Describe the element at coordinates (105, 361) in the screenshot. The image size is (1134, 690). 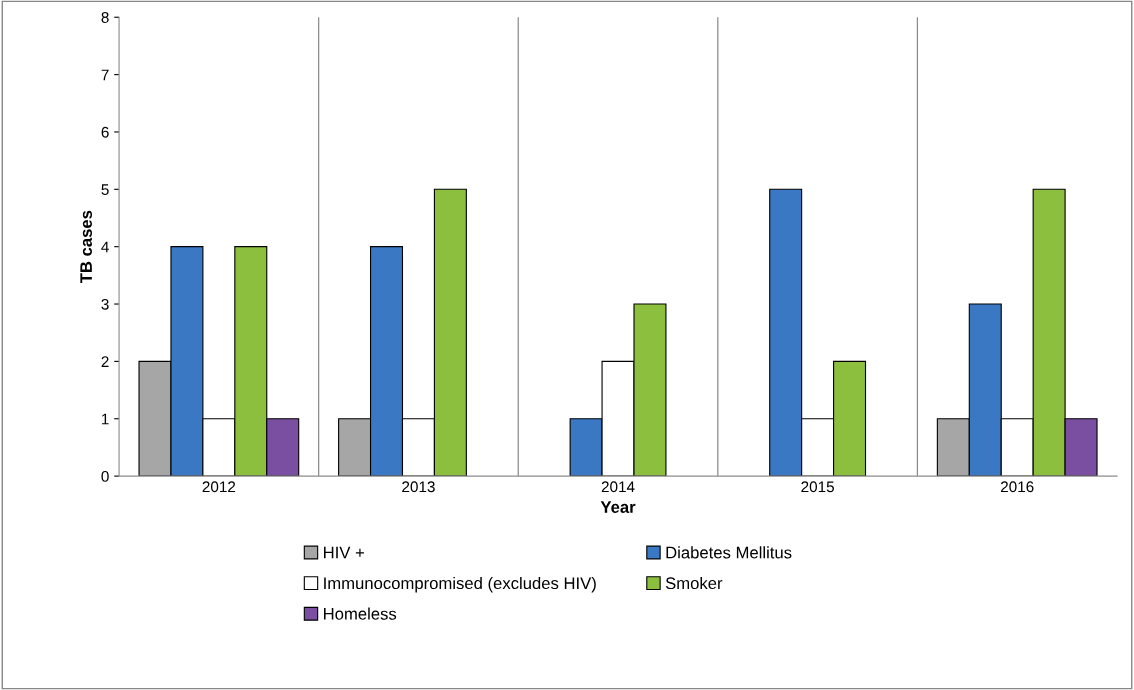
I see `y-tick-label: 2` at that location.